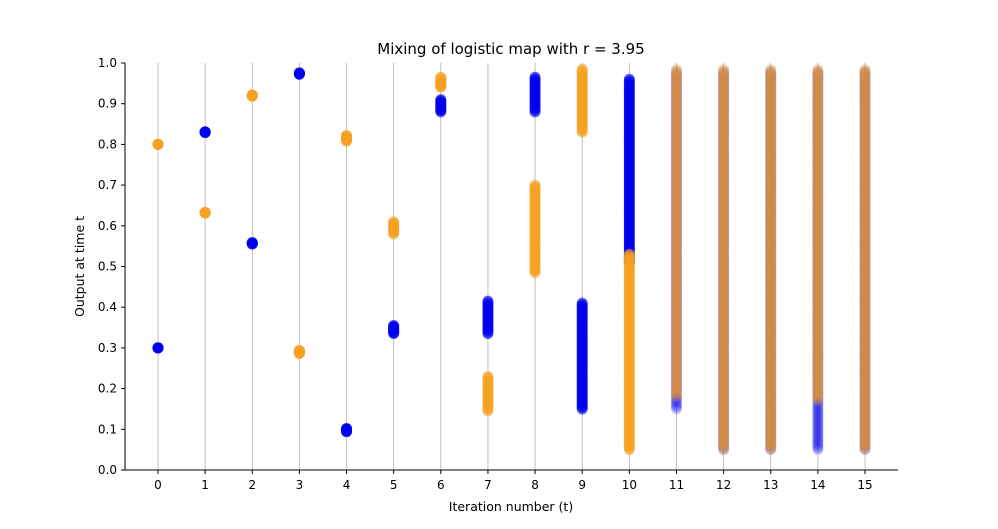 The height and width of the screenshot is (529, 998). Describe the element at coordinates (299, 73) in the screenshot. I see `series-blue-t3` at that location.